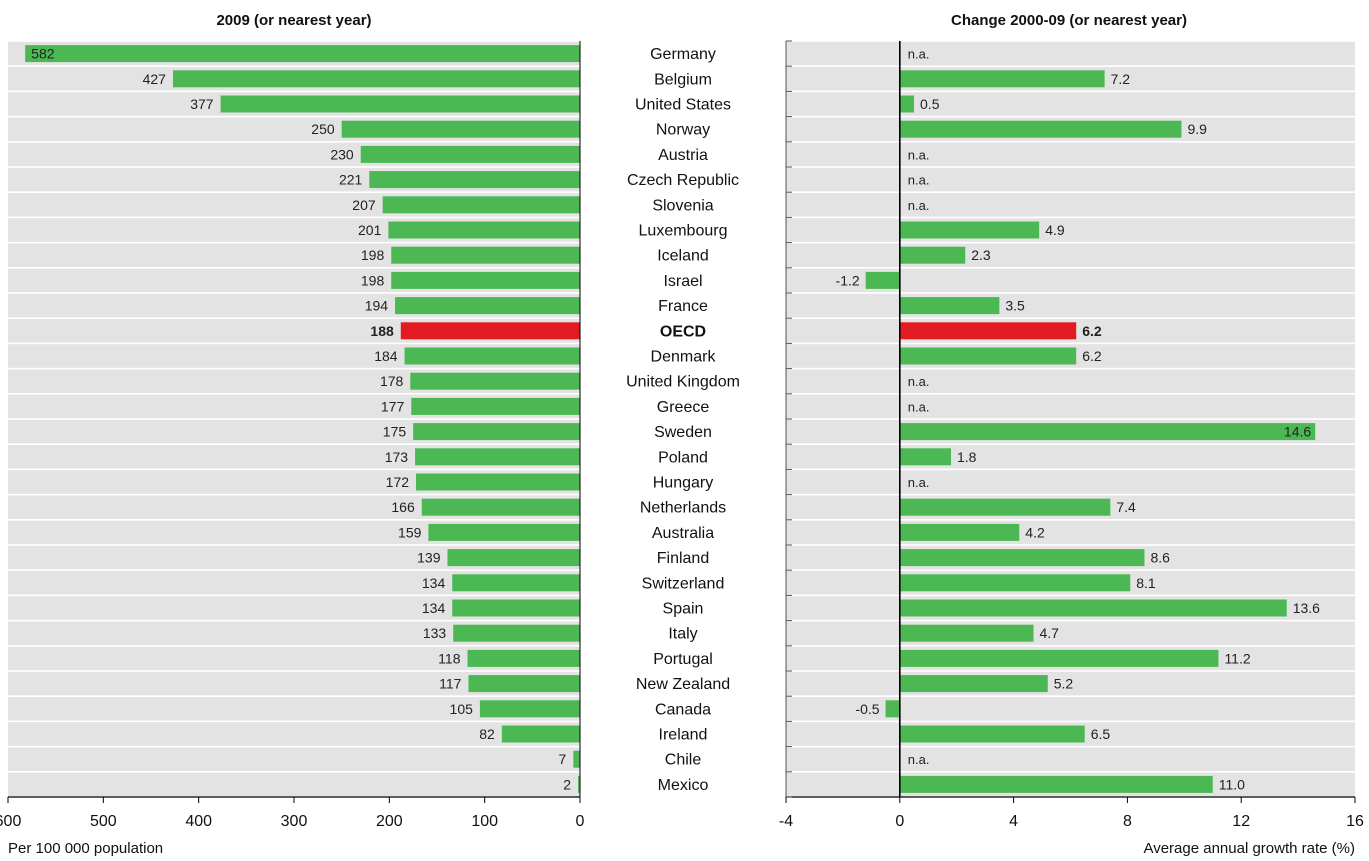 This screenshot has height=861, width=1369. I want to click on left-value-label-netherlands: 166, so click(403, 507).